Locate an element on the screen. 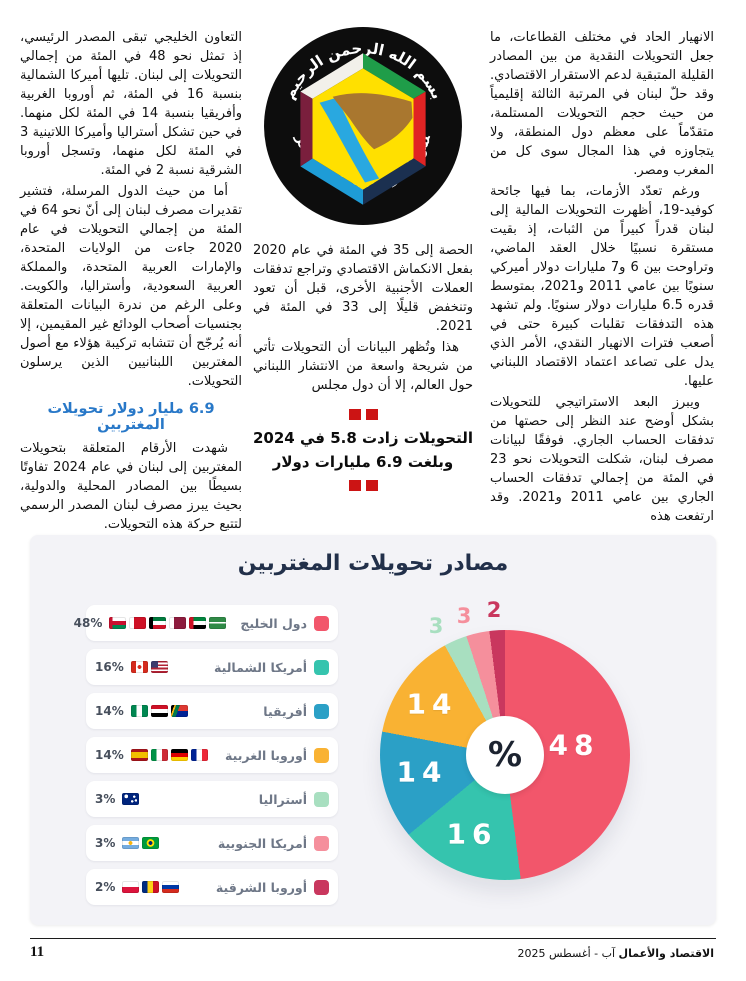 This screenshot has height=981, width=746. argentina-flag-icon is located at coordinates (131, 843).